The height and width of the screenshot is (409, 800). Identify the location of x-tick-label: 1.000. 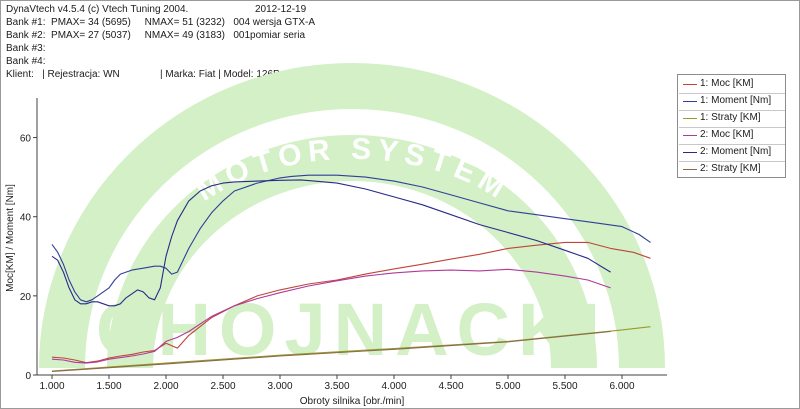
(51, 386).